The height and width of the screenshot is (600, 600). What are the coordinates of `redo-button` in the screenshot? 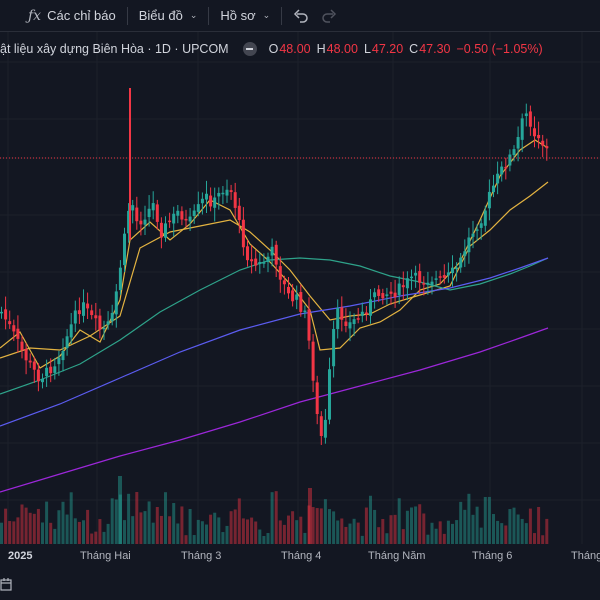 It's located at (329, 16).